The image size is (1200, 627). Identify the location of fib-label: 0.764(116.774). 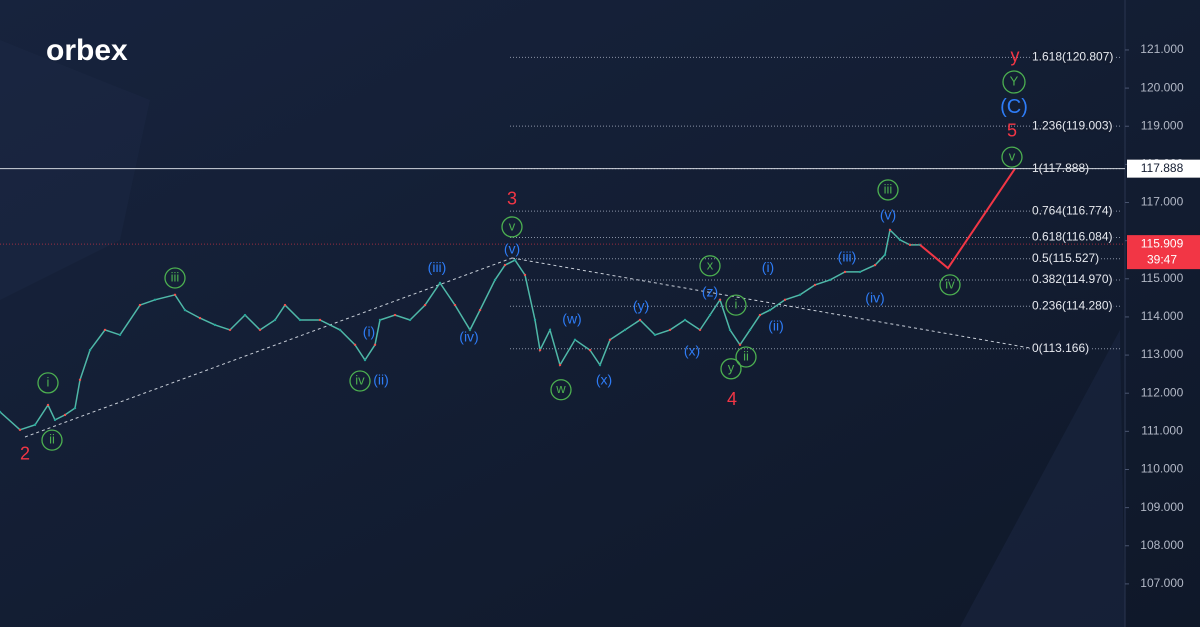
(1072, 210).